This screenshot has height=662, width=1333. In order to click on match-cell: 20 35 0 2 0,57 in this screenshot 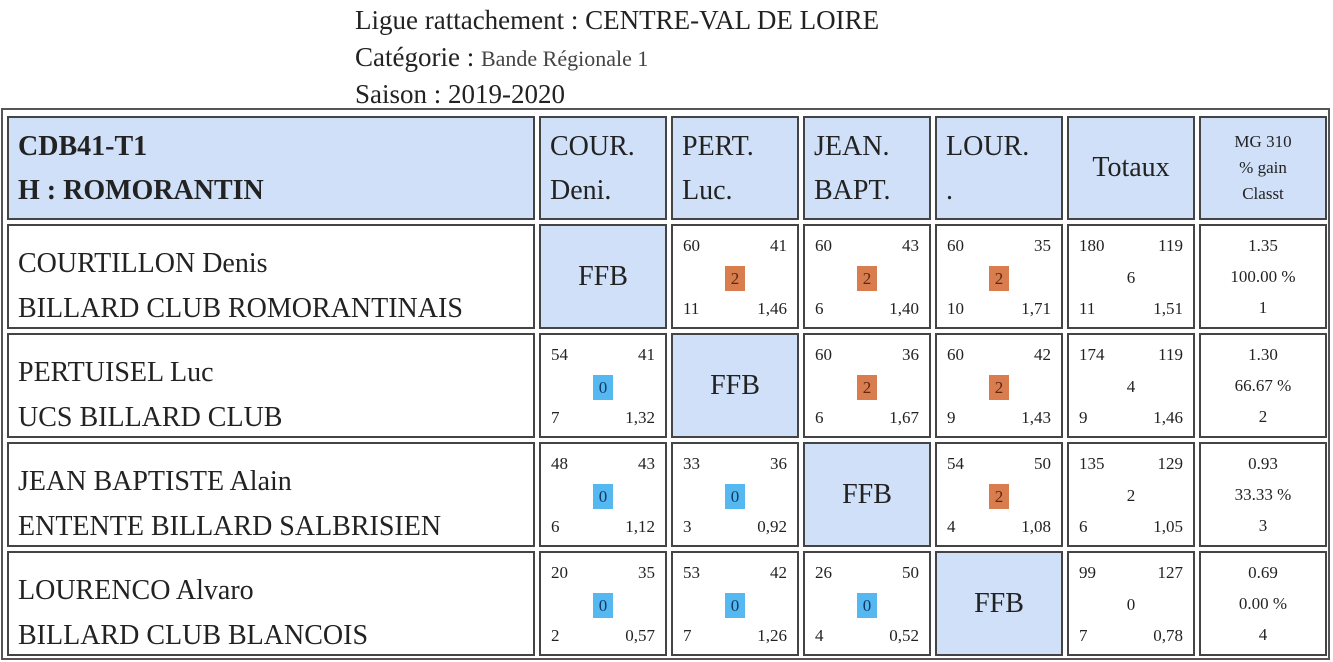, I will do `click(603, 603)`.